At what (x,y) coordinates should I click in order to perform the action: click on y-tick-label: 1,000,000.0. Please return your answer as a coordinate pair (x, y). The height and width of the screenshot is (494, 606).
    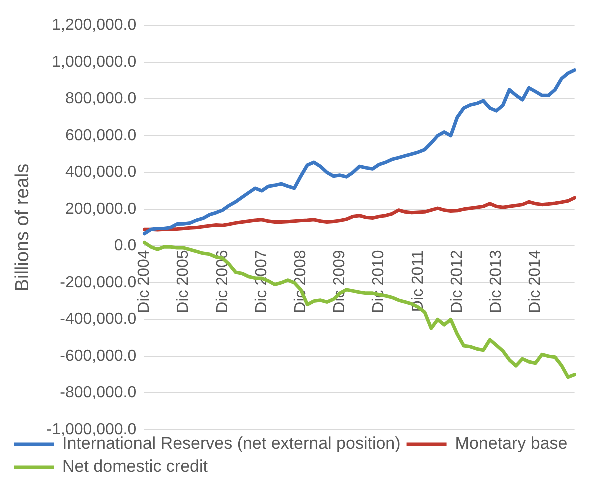
    Looking at the image, I should click on (94, 62).